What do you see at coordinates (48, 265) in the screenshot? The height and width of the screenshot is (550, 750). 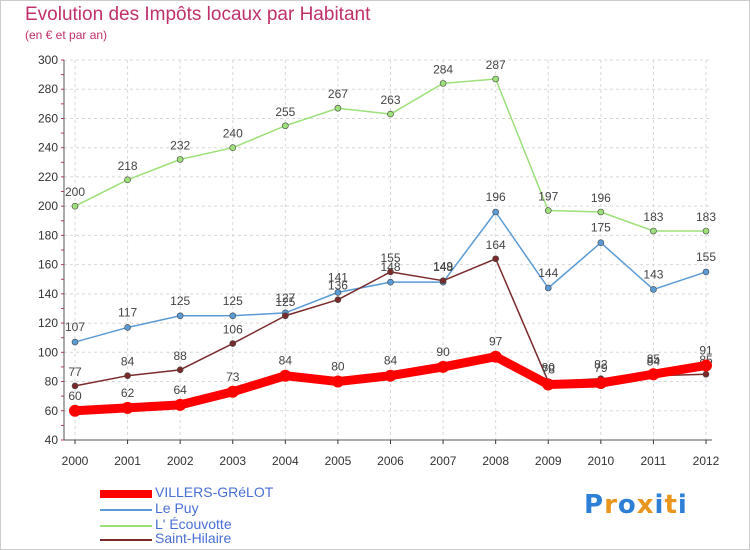 I see `y-tick-label: 160` at bounding box center [48, 265].